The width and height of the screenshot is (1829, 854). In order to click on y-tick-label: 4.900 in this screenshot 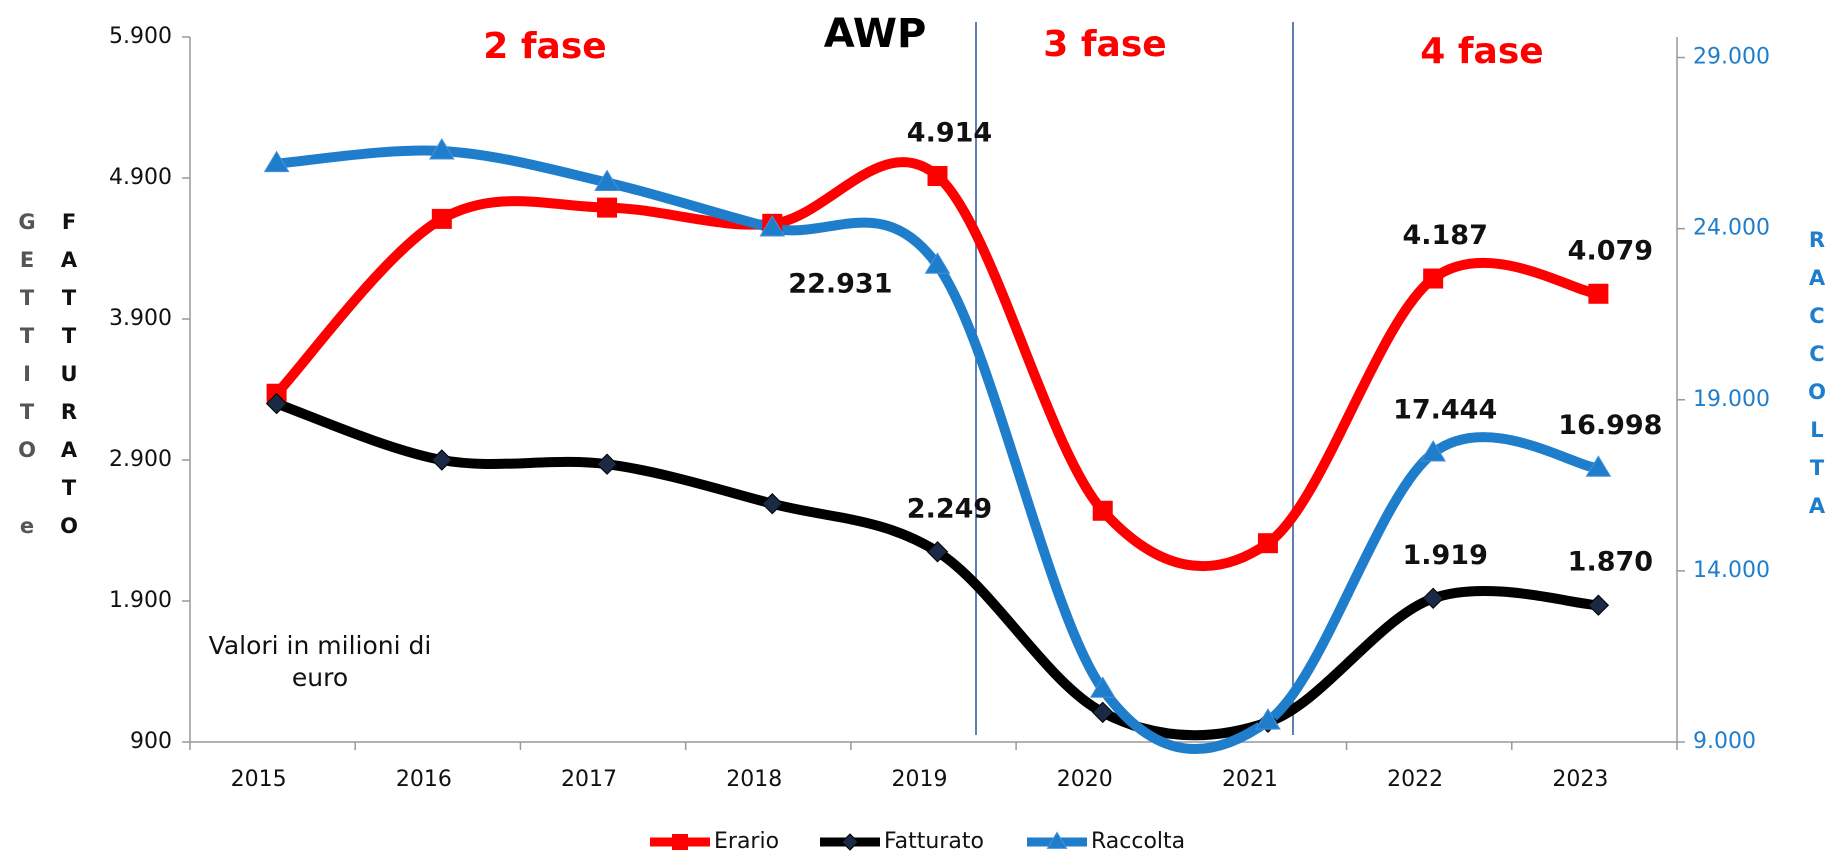, I will do `click(140, 177)`.